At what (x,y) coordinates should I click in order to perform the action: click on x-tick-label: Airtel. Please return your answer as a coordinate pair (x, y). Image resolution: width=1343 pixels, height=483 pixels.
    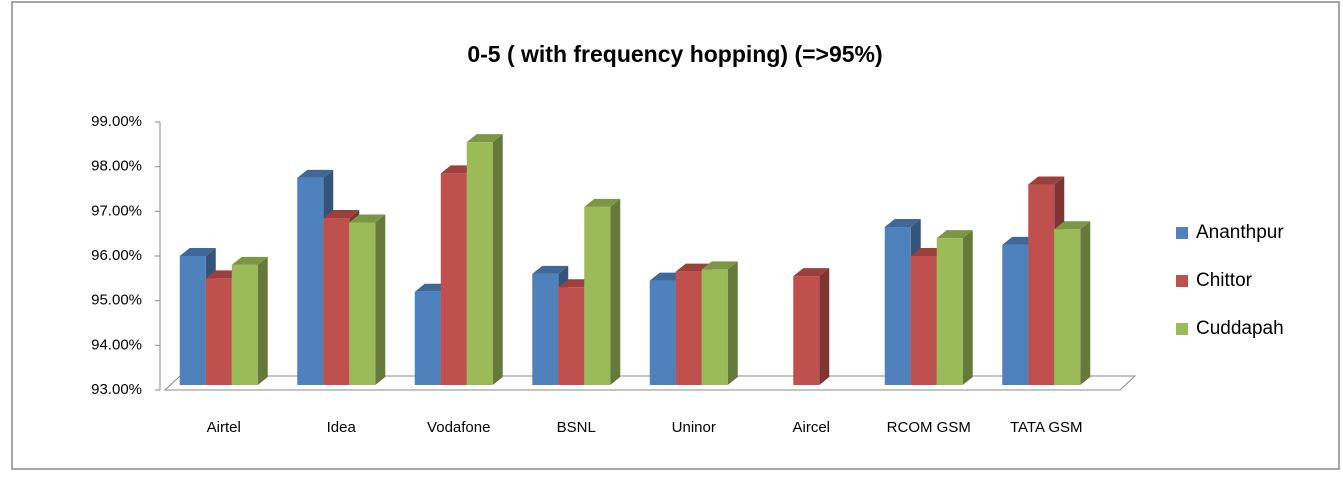
    Looking at the image, I should click on (224, 427).